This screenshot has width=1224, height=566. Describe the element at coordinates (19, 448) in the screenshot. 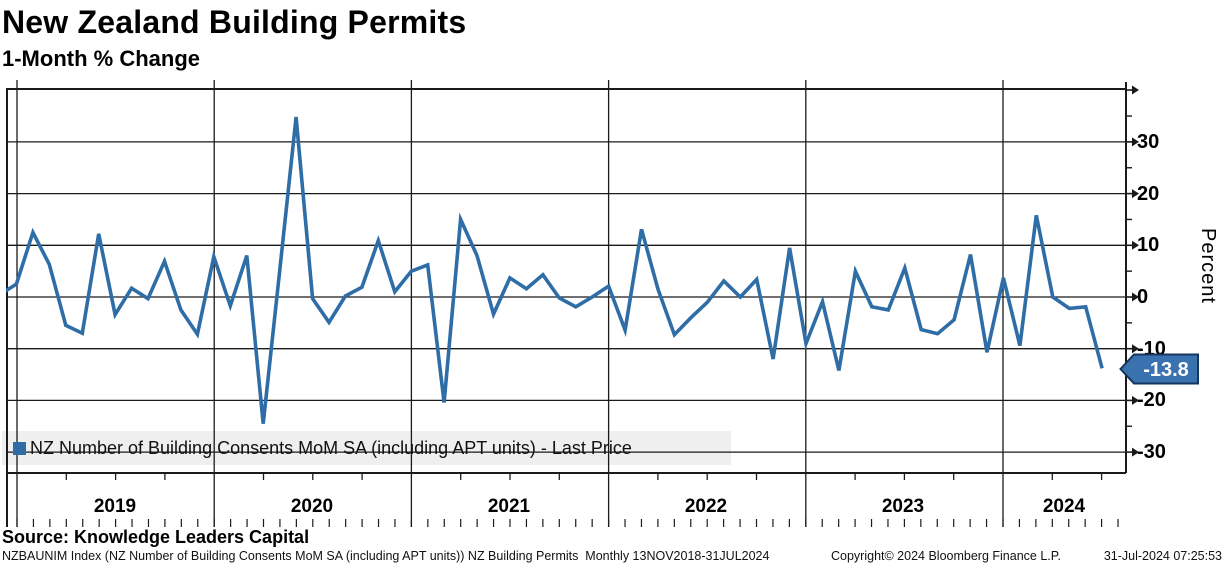

I see `legend-marker-icon` at that location.